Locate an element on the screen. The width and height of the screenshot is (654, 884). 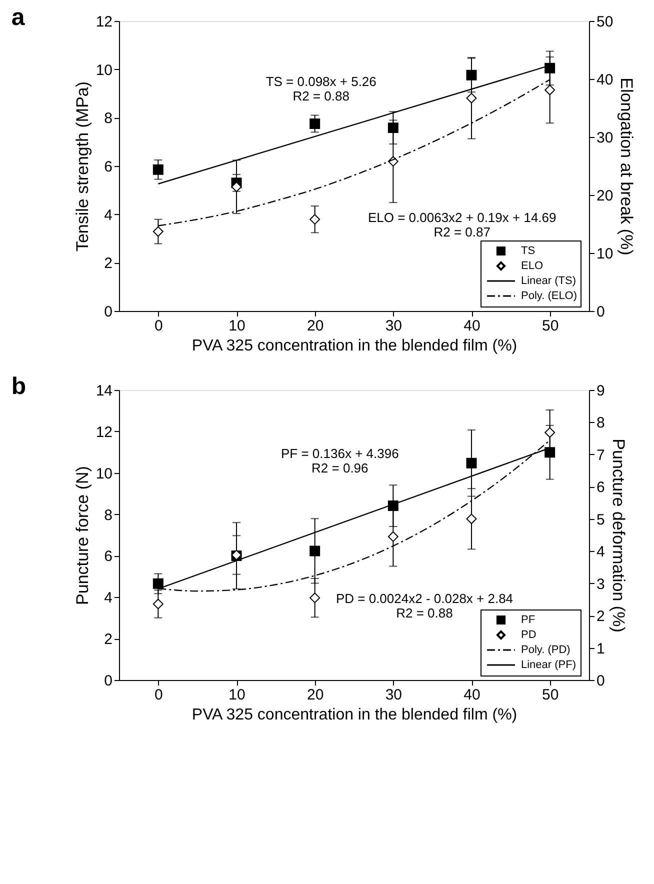
y2-axis-title: Puncture deformation (%) is located at coordinates (618, 535).